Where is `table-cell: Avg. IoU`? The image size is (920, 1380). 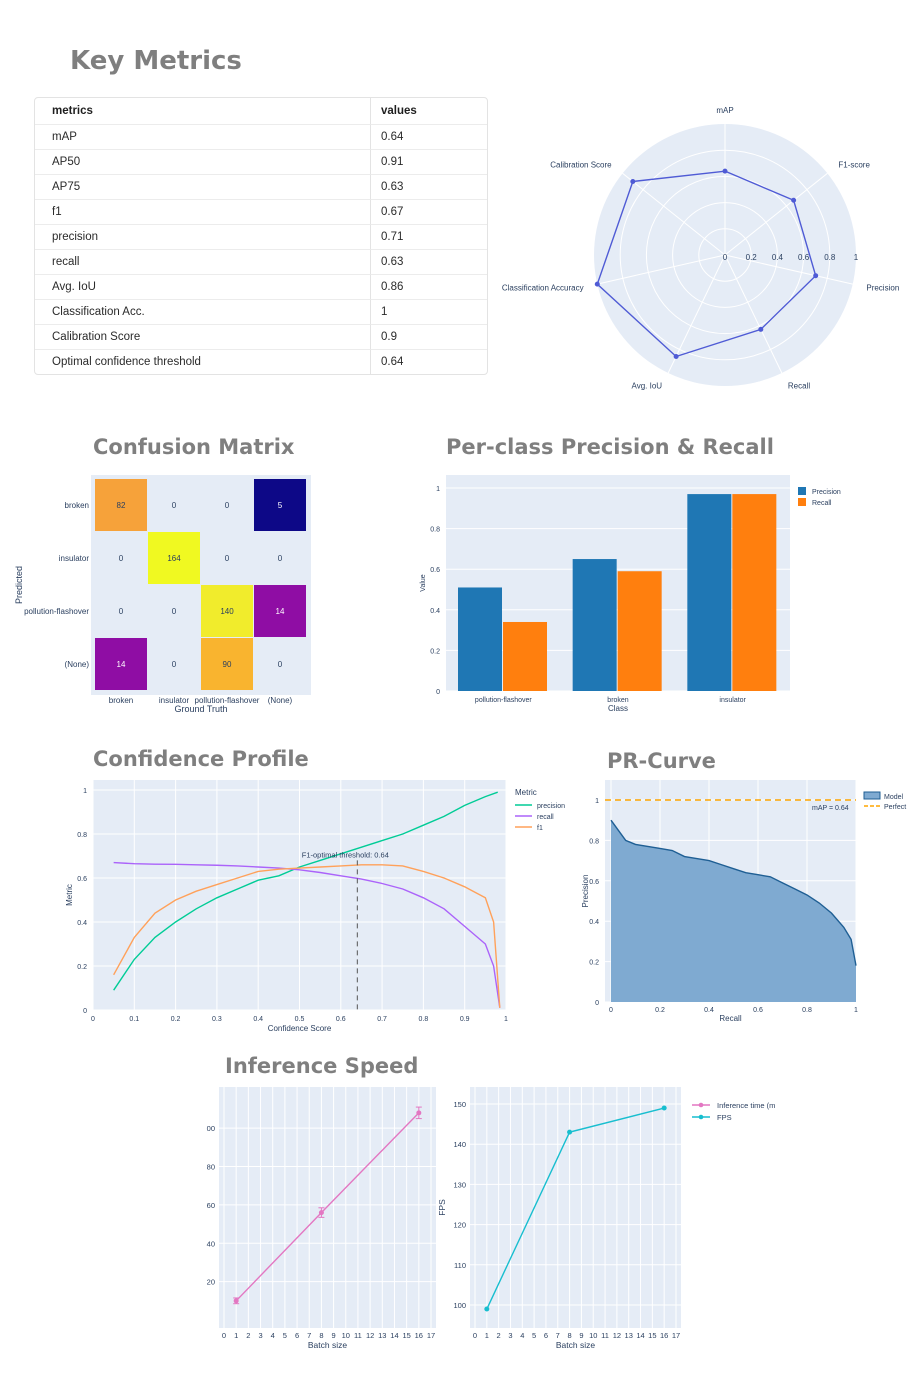 table-cell: Avg. IoU is located at coordinates (203, 287).